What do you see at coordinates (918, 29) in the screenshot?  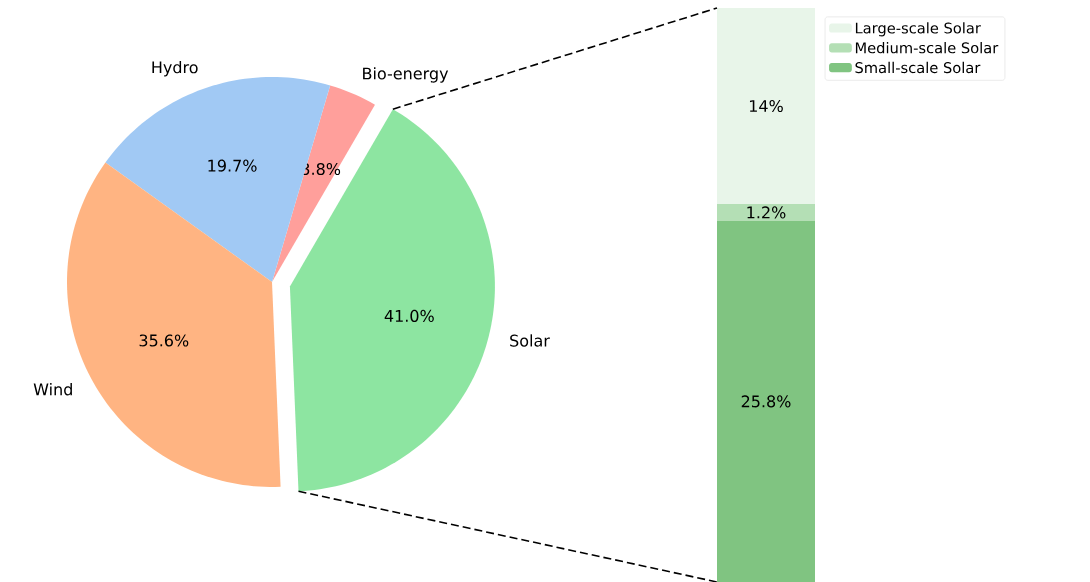 I see `legend-label: Large-scale Solar` at bounding box center [918, 29].